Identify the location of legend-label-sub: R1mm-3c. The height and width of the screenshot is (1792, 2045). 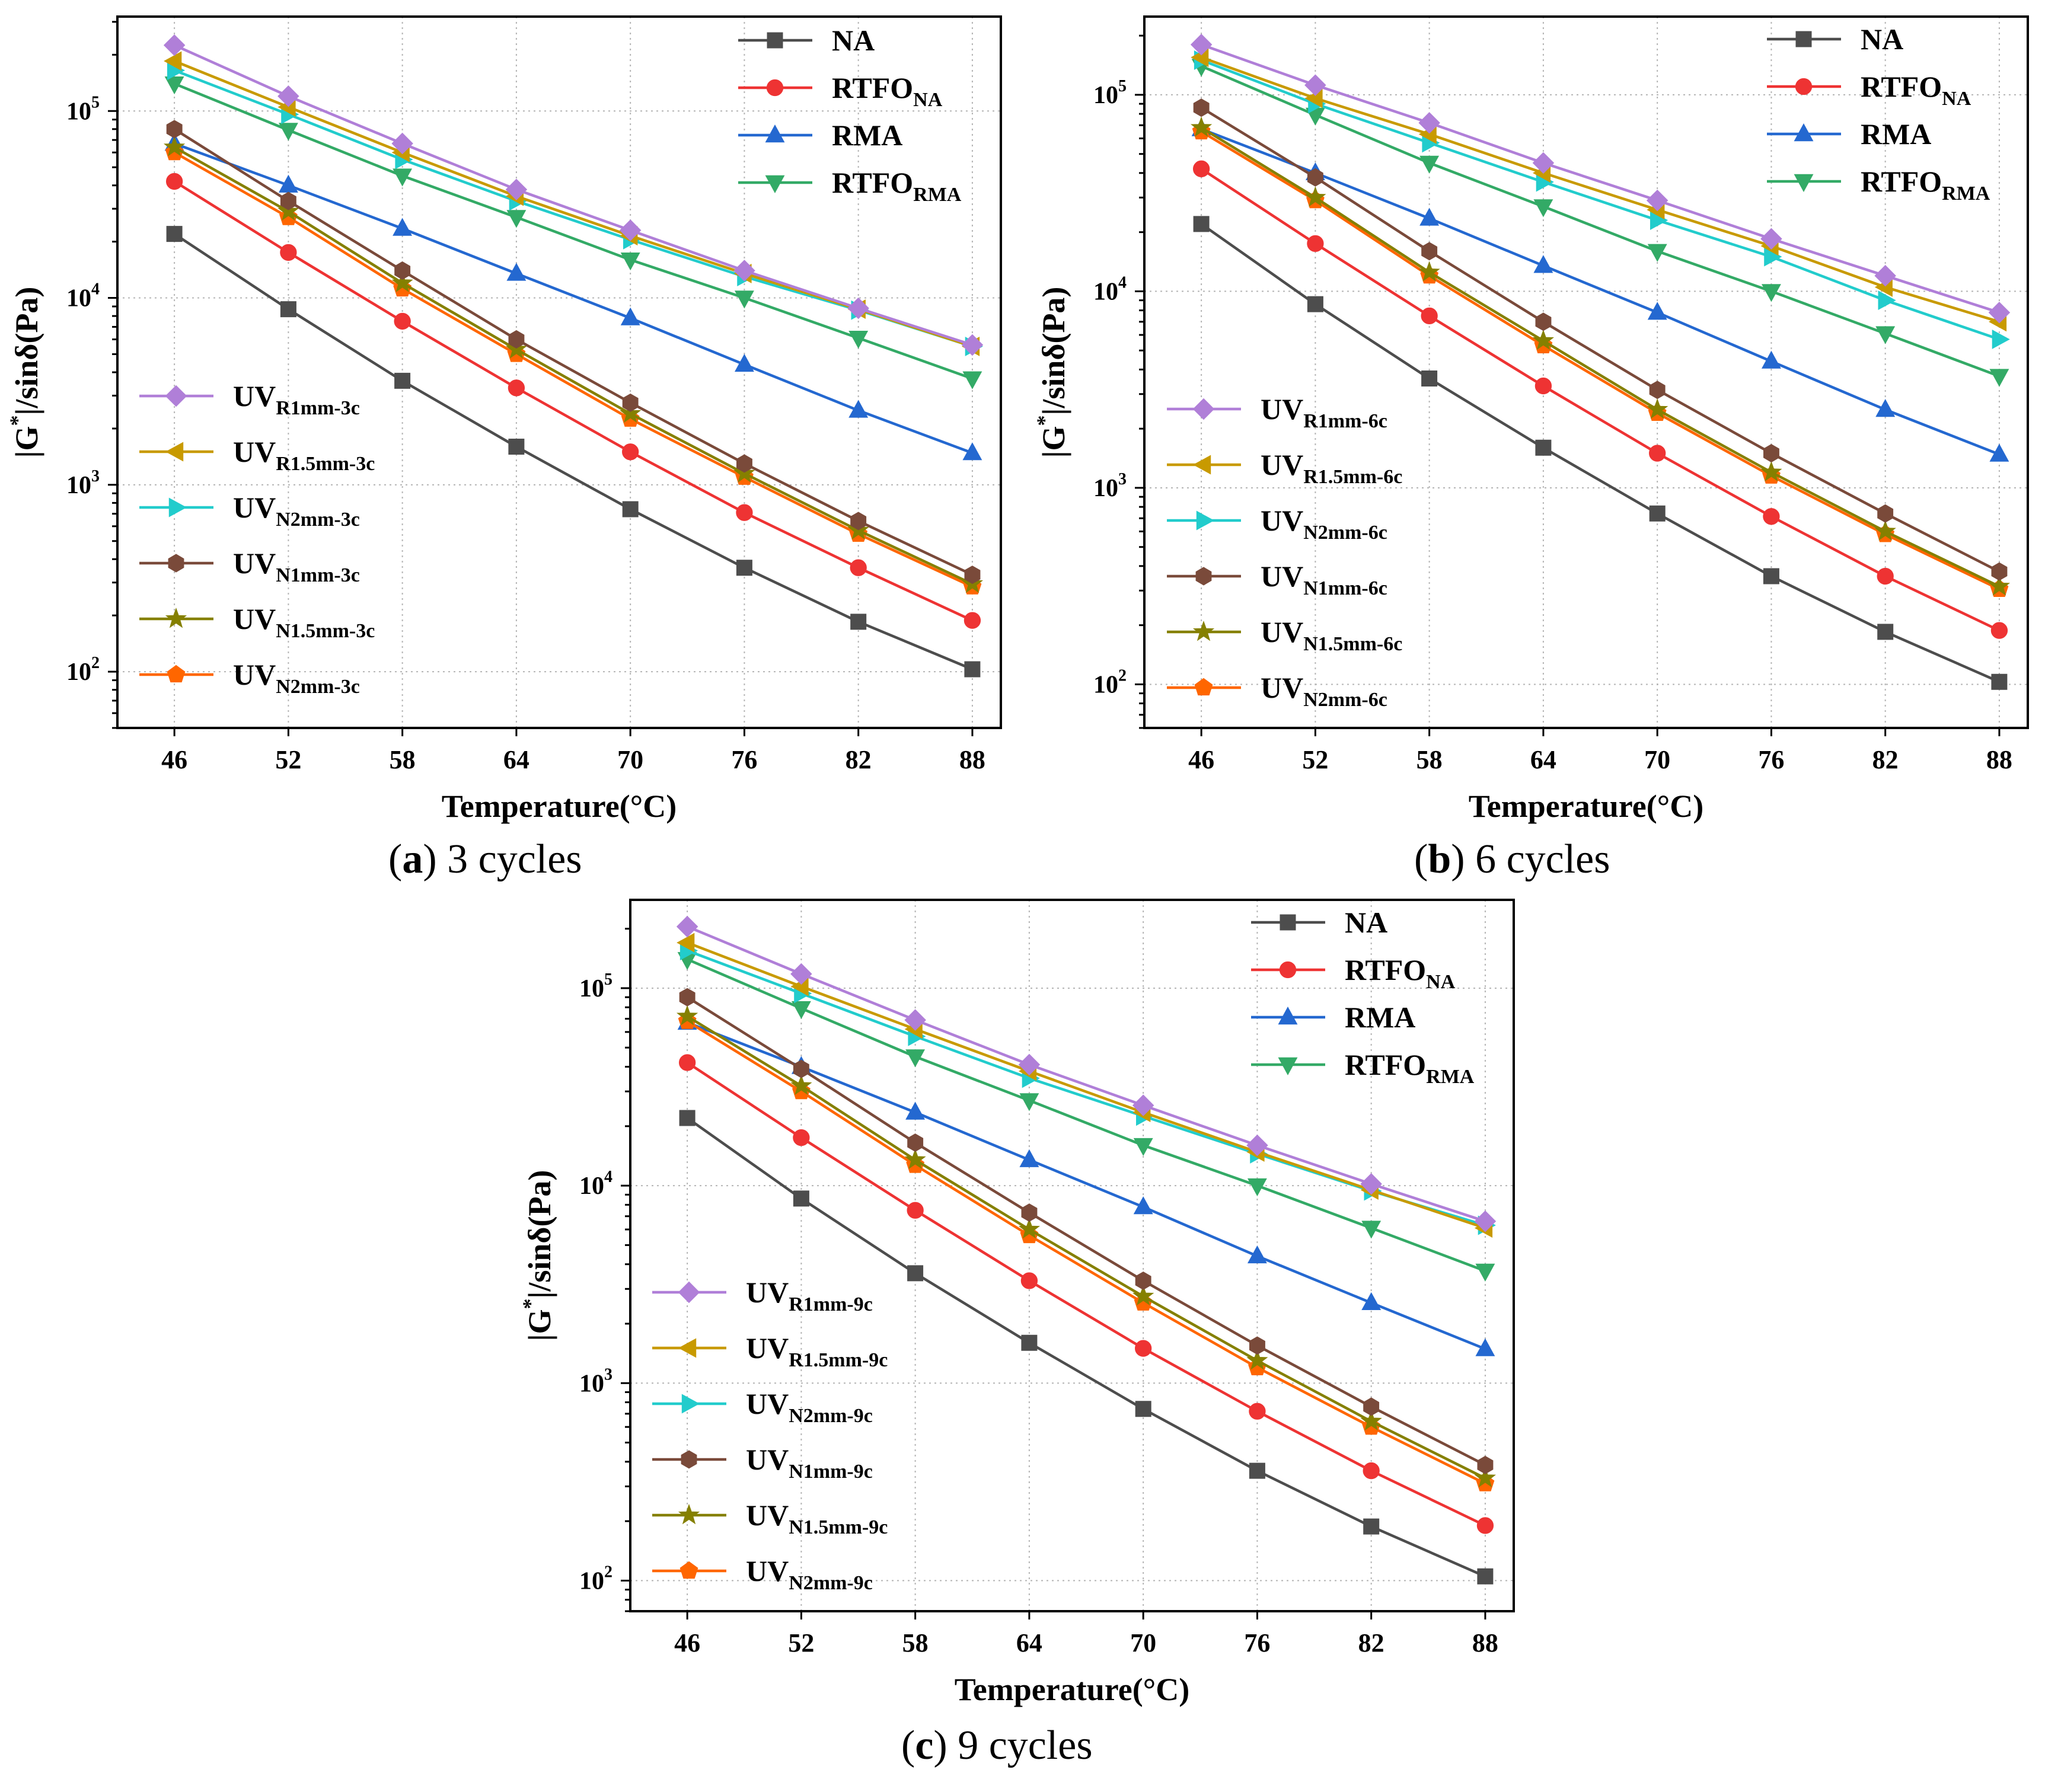
(318, 408).